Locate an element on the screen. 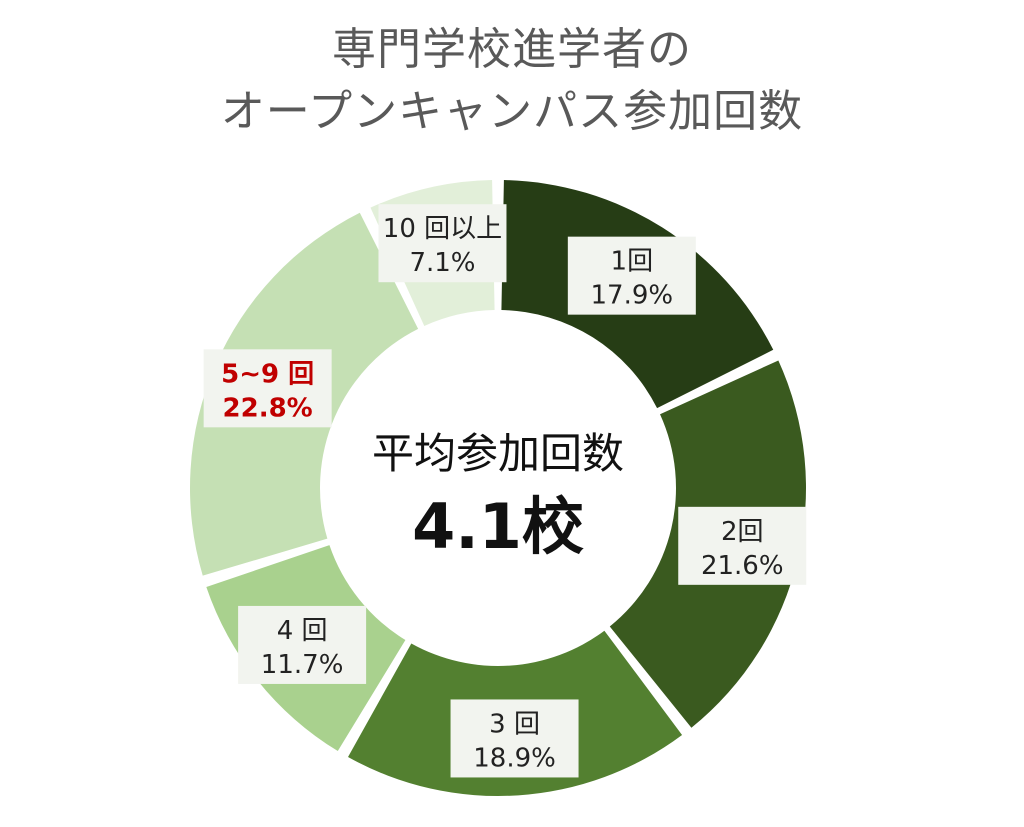 This screenshot has height=827, width=1024. slice-category-label: 5~9 回 is located at coordinates (267, 374).